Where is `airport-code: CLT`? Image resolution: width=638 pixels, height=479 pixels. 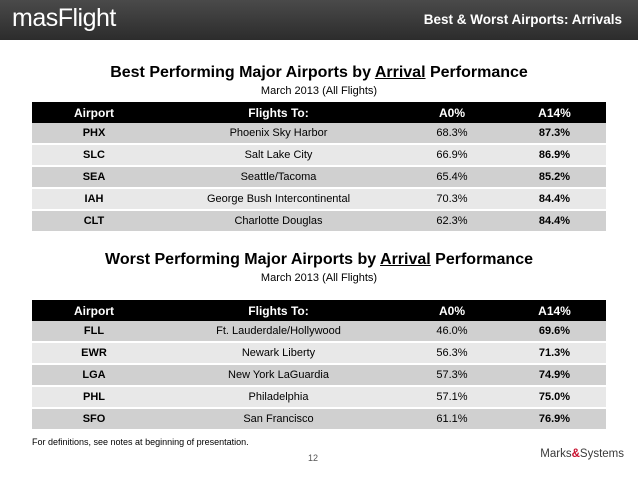
airport-code: CLT is located at coordinates (94, 221).